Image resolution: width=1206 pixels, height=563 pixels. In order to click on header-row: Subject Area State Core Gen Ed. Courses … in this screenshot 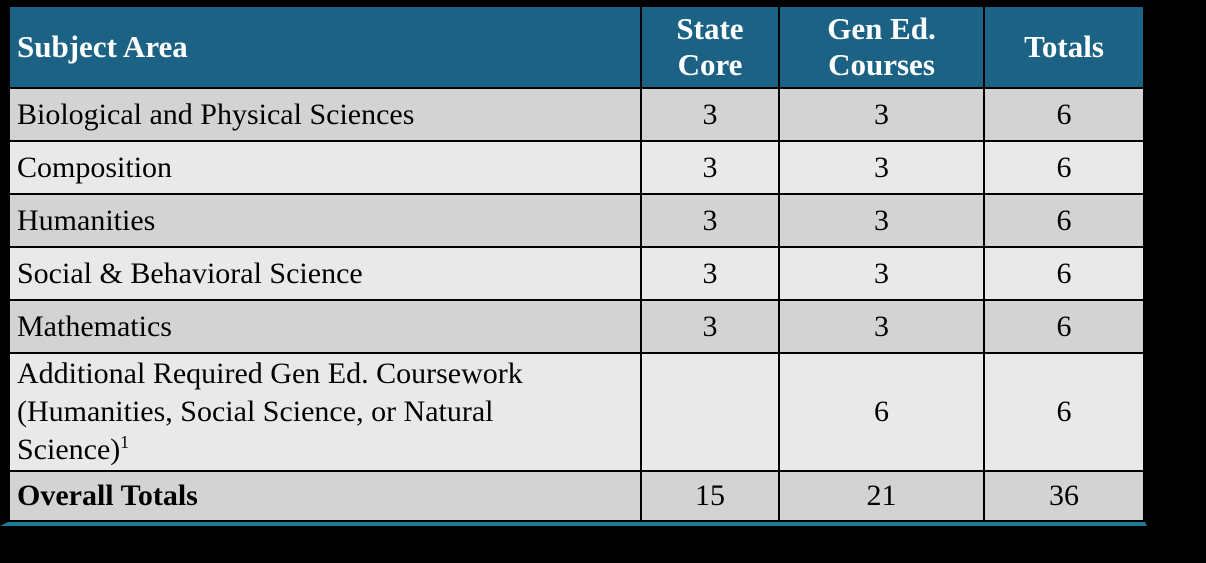, I will do `click(576, 47)`.